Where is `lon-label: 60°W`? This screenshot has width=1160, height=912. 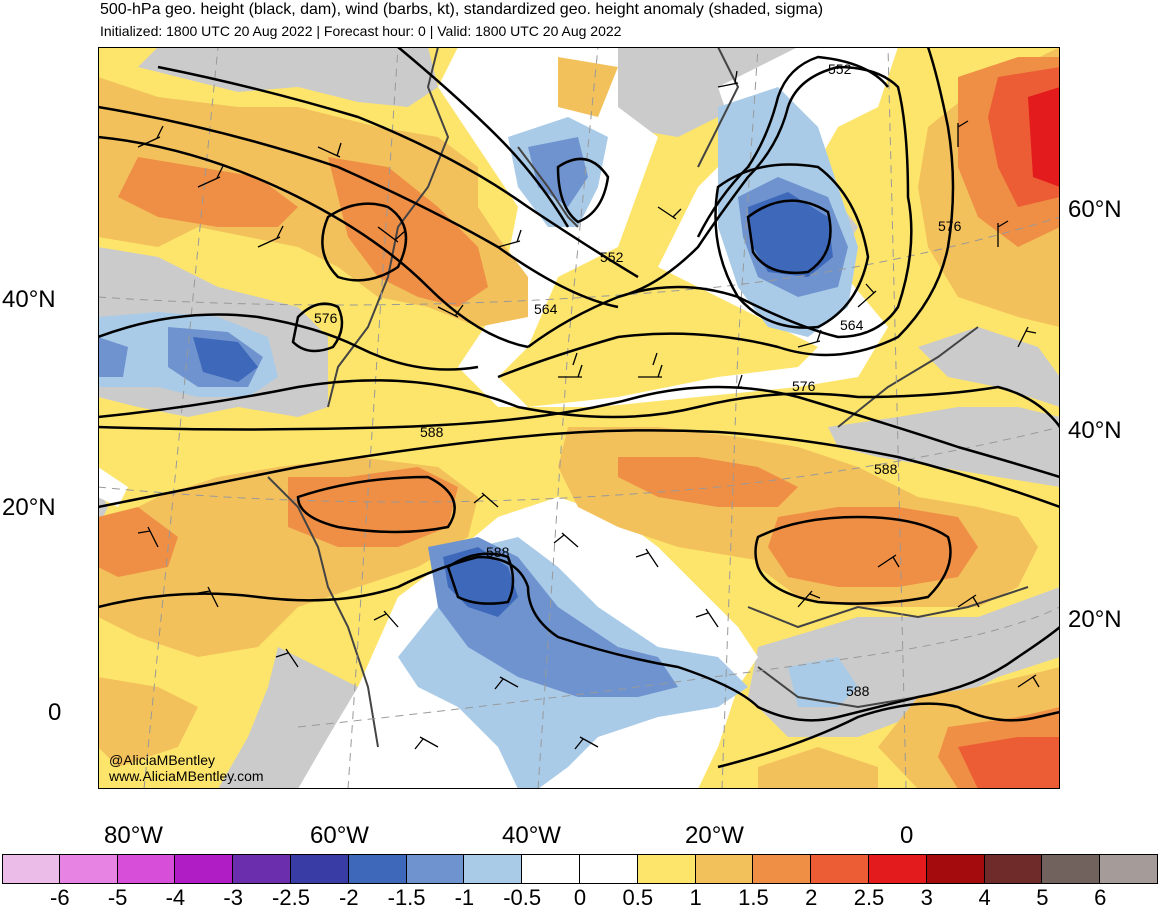
lon-label: 60°W is located at coordinates (339, 835).